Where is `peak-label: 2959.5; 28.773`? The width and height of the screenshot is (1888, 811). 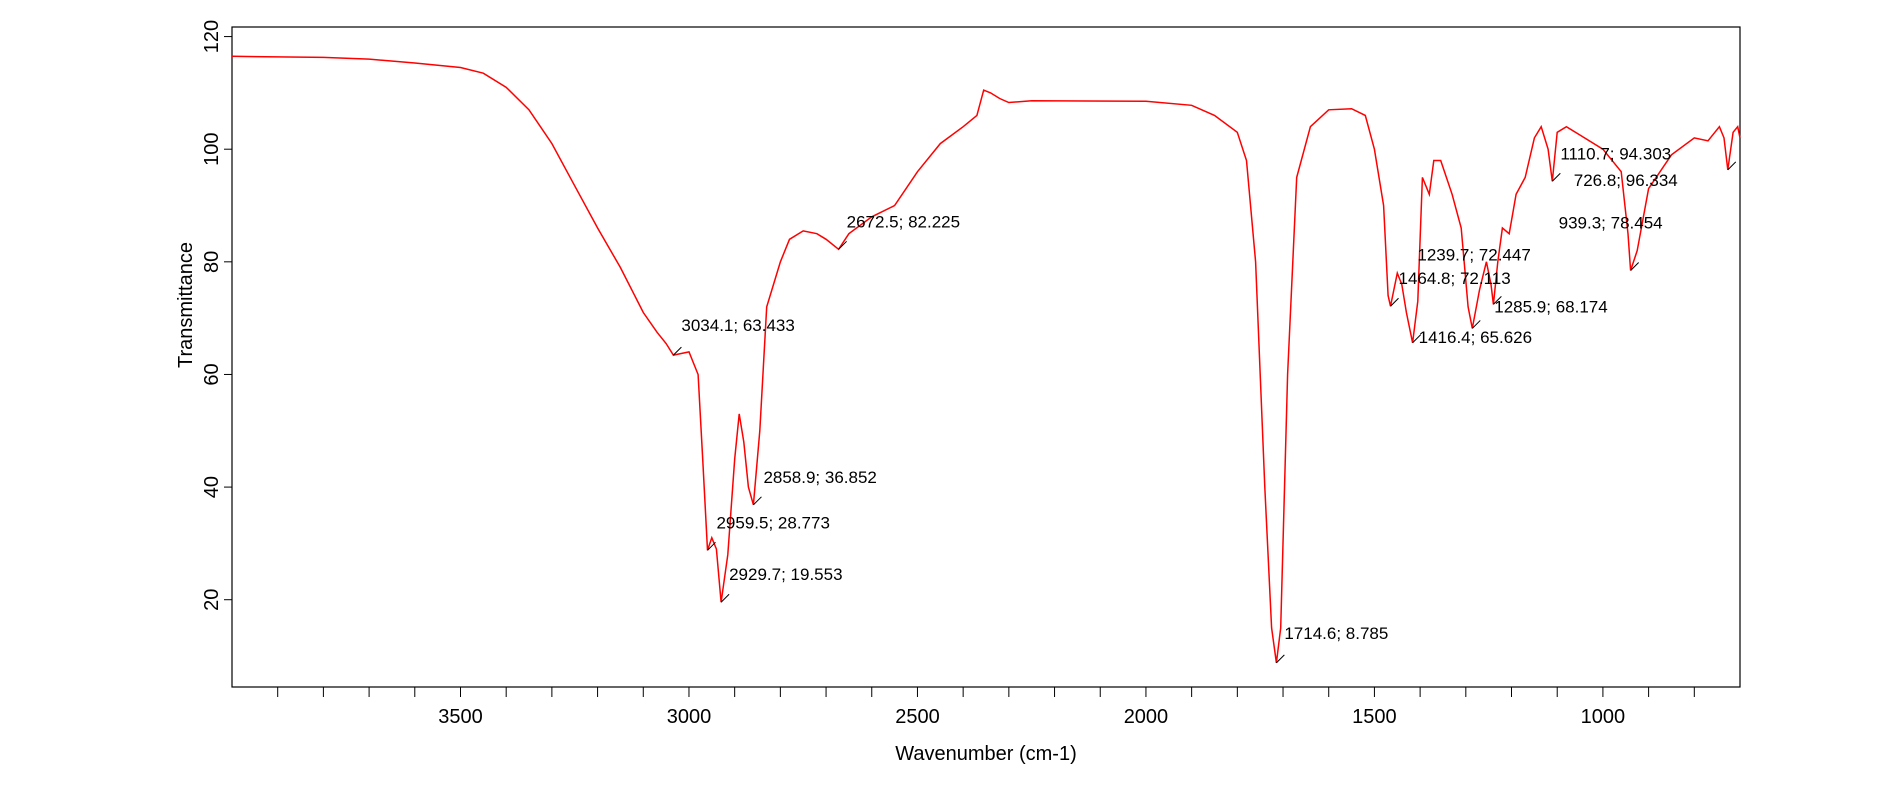
peak-label: 2959.5; 28.773 is located at coordinates (772, 522).